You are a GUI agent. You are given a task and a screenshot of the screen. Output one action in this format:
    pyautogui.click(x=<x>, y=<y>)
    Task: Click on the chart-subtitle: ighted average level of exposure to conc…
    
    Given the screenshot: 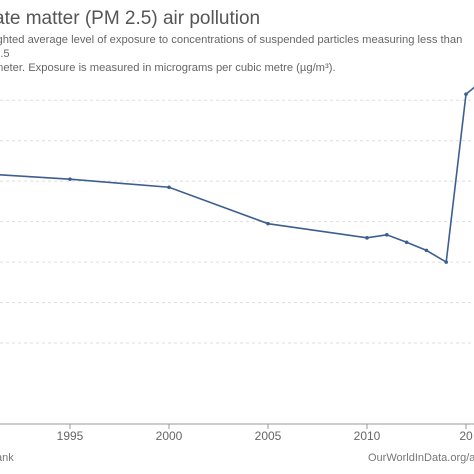 What is the action you would take?
    pyautogui.click(x=231, y=54)
    